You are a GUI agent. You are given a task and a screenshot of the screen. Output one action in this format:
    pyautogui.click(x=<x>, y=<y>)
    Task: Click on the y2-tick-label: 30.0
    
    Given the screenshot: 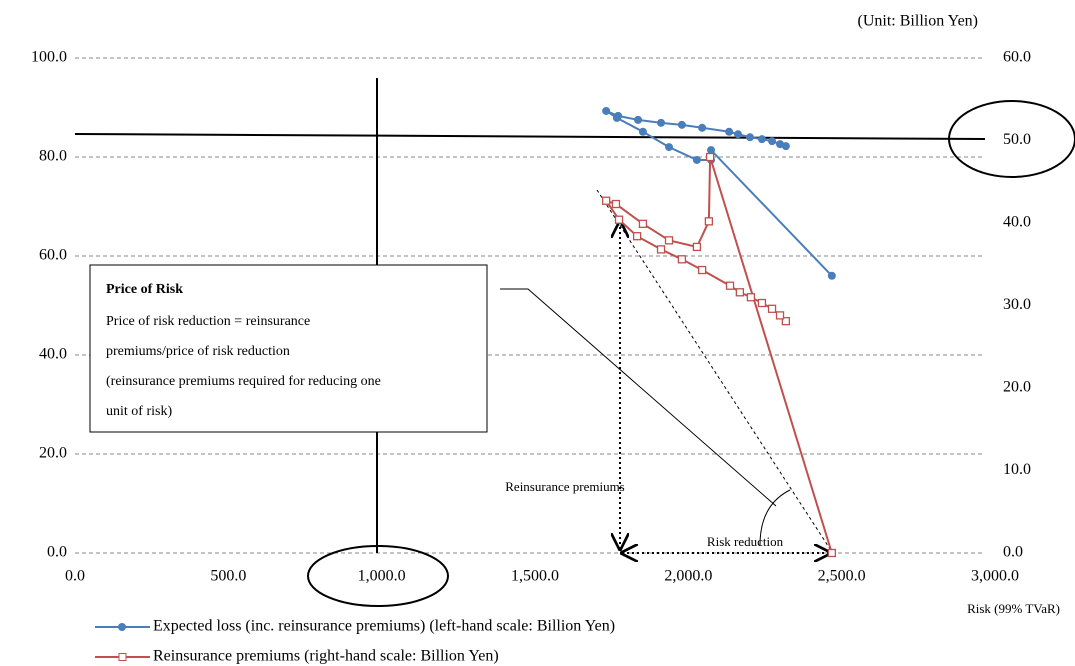 What is the action you would take?
    pyautogui.click(x=1017, y=304)
    